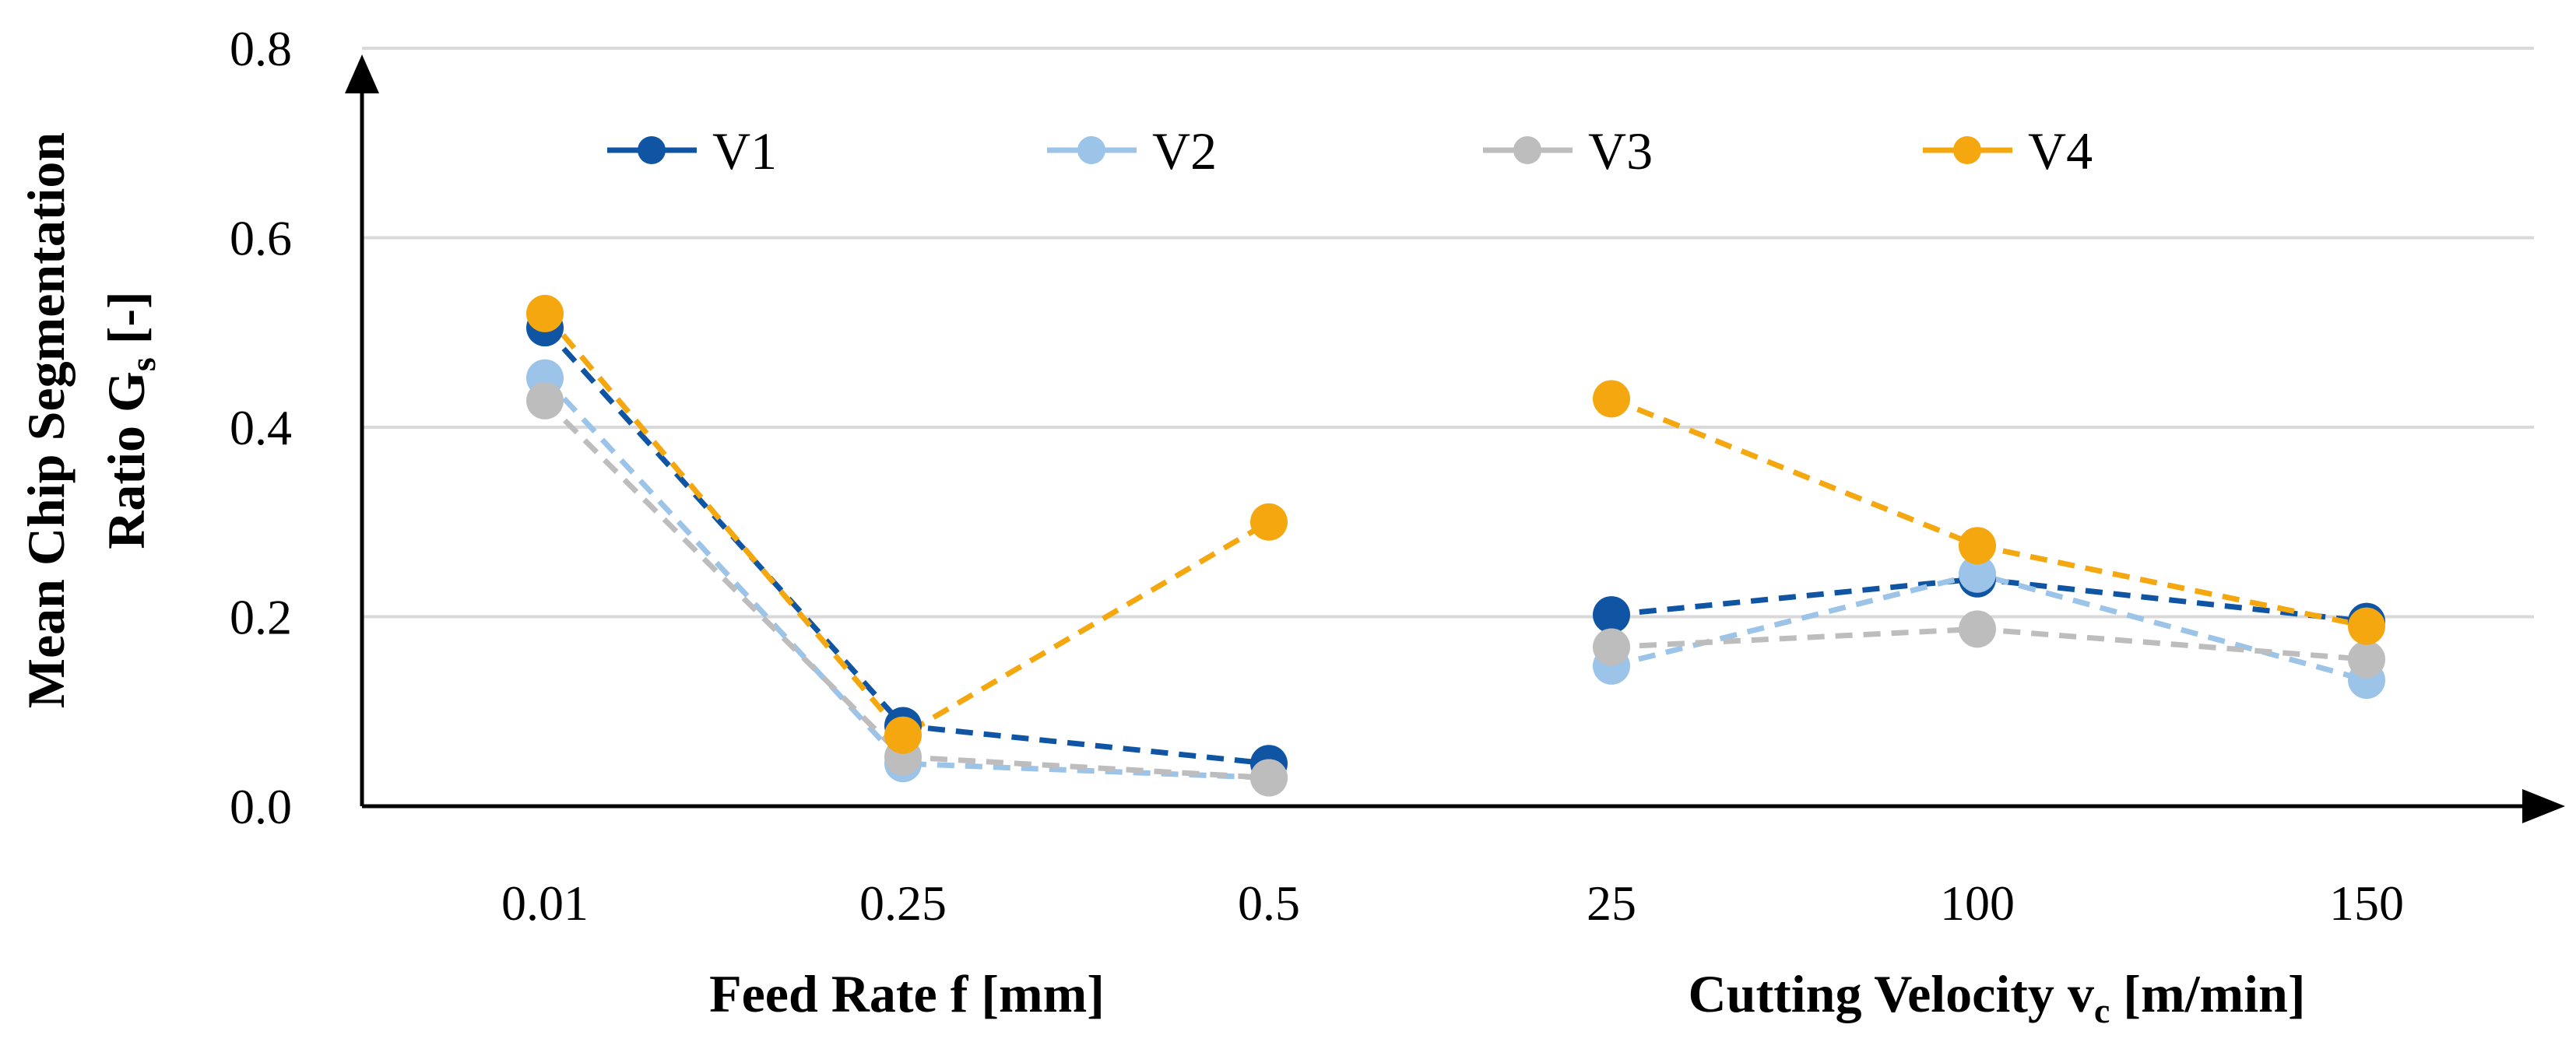 This screenshot has height=1049, width=2576. Describe the element at coordinates (903, 903) in the screenshot. I see `x-tick-label: 0.25` at that location.